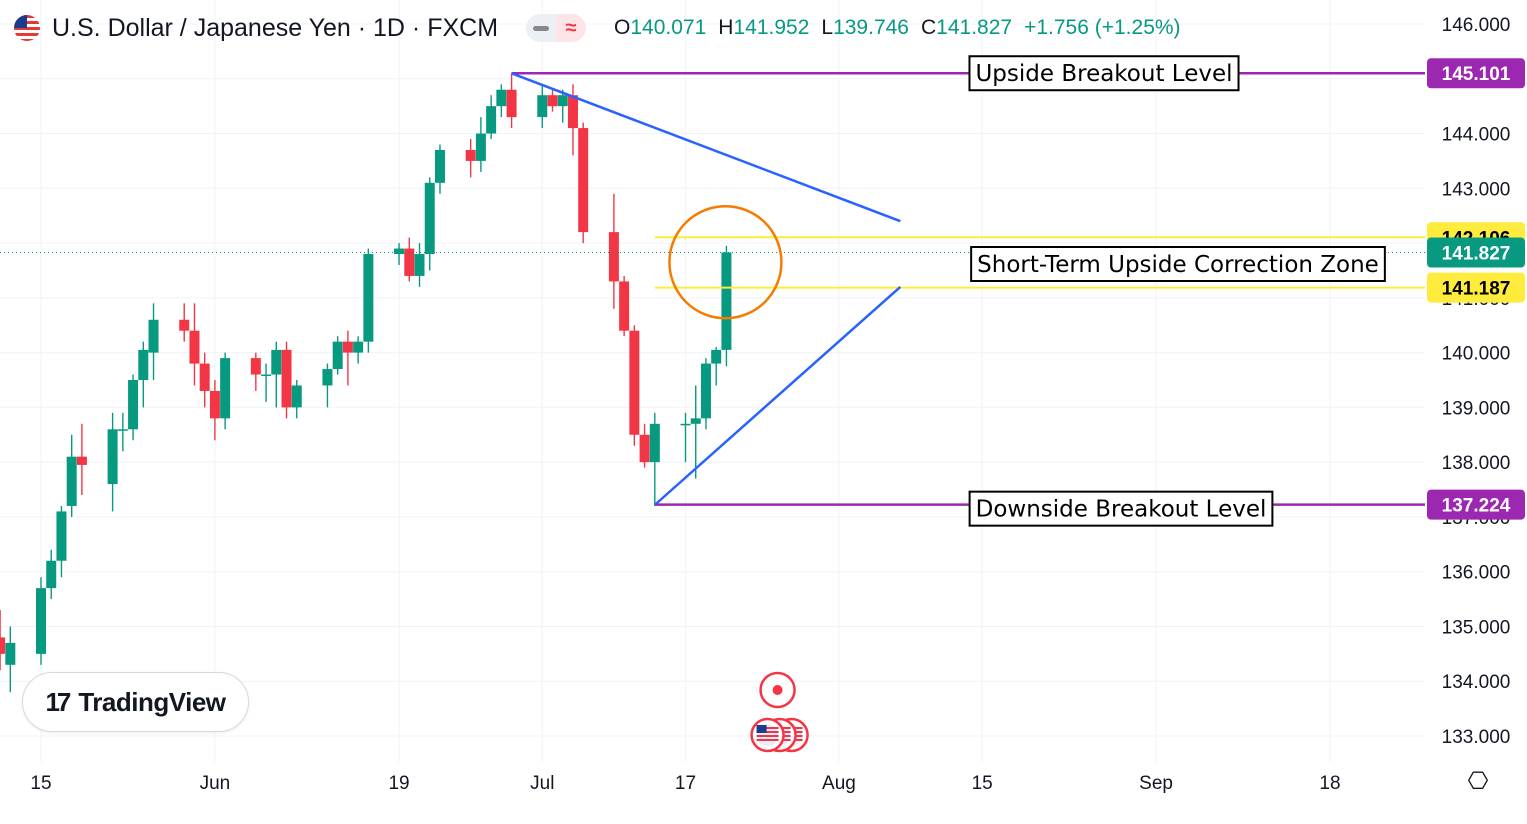 The width and height of the screenshot is (1527, 824). I want to click on tradingview-logo: 17 TradingView, so click(135, 702).